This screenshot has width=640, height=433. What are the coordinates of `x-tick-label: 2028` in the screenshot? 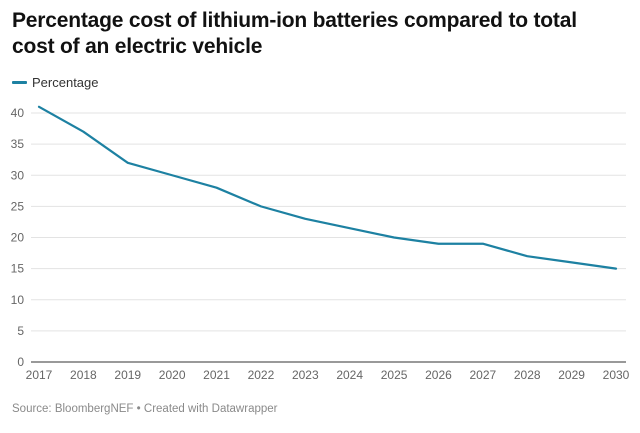 It's located at (527, 375).